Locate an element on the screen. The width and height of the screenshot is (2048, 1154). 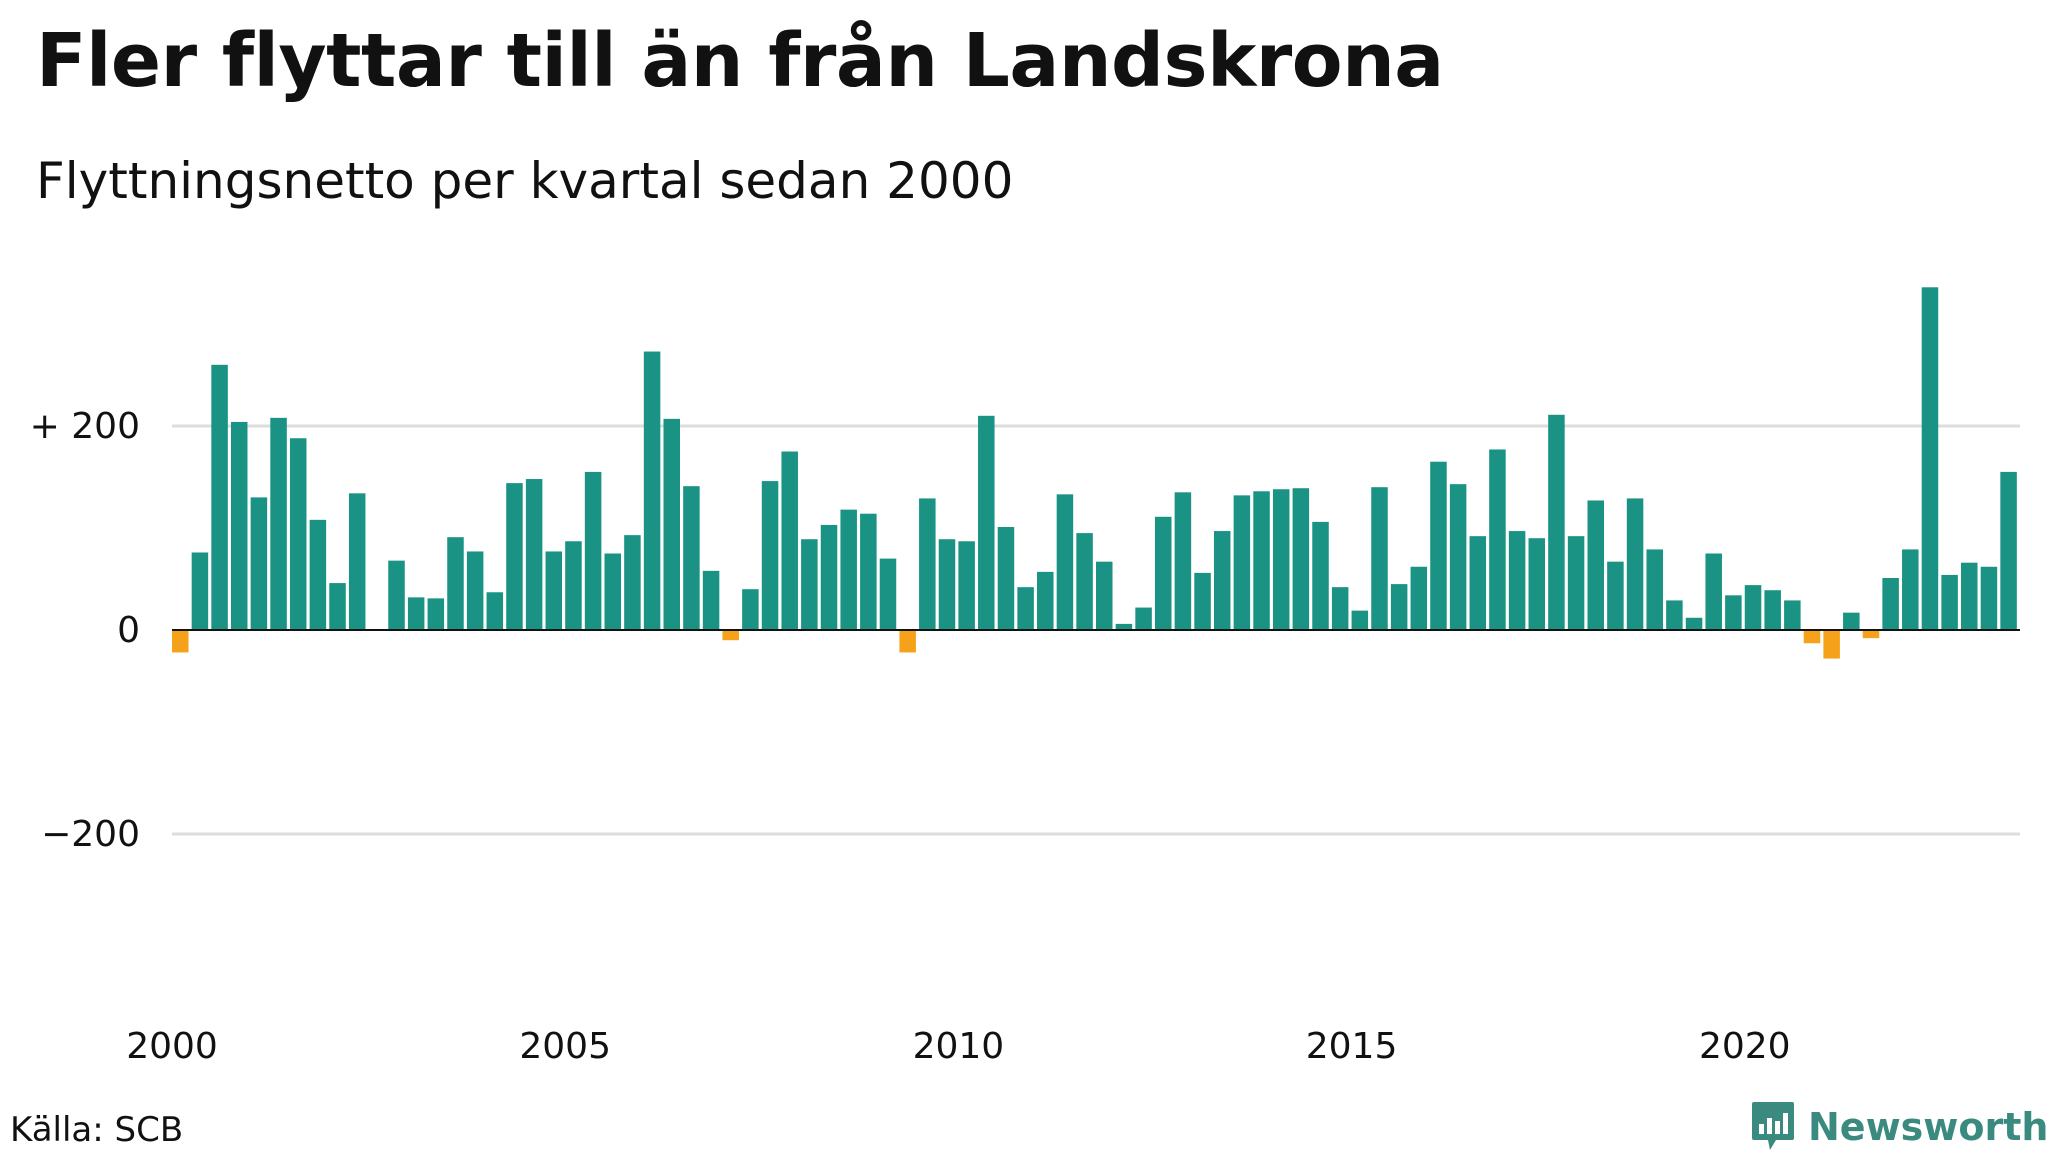
newsworthy-icon is located at coordinates (1773, 1126).